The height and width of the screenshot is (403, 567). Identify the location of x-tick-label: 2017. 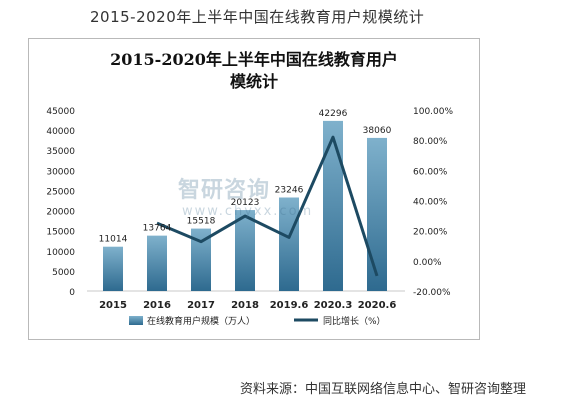
(201, 305).